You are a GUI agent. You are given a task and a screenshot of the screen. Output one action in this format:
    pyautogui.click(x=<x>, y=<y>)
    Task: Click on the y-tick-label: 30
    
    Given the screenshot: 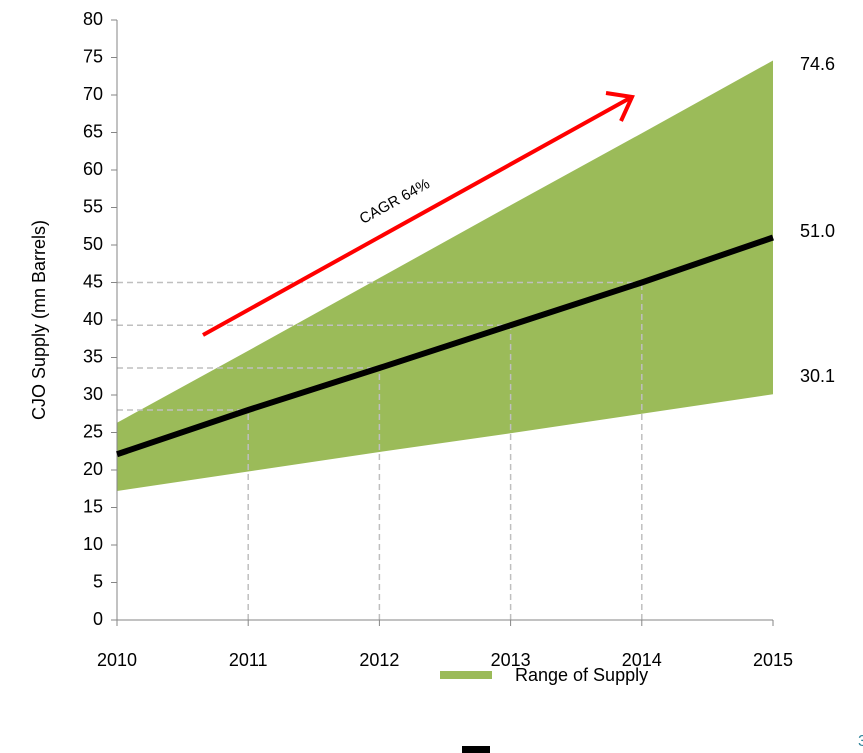 What is the action you would take?
    pyautogui.click(x=93, y=394)
    